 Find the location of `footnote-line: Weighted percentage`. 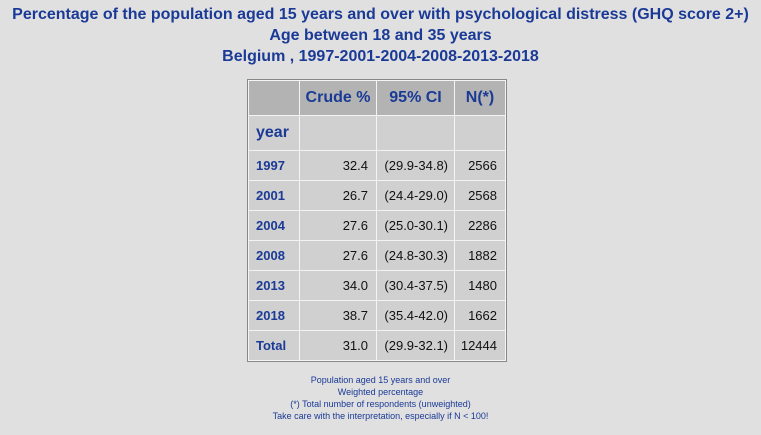

footnote-line: Weighted percentage is located at coordinates (380, 392).